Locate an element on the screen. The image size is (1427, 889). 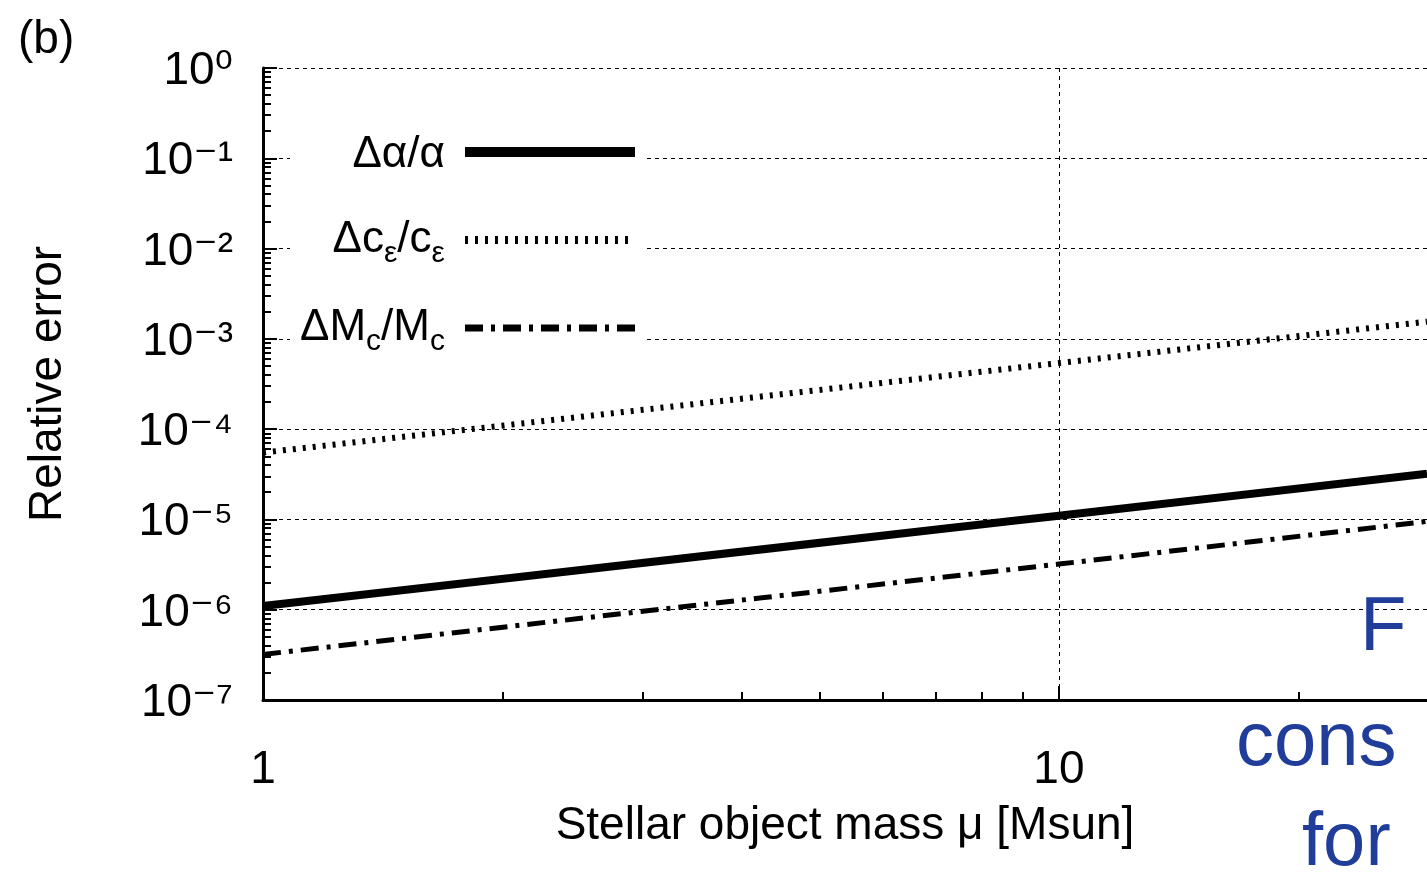
legend-label: ΔM$_{c}$/M$_{c}$ is located at coordinates (372, 328).